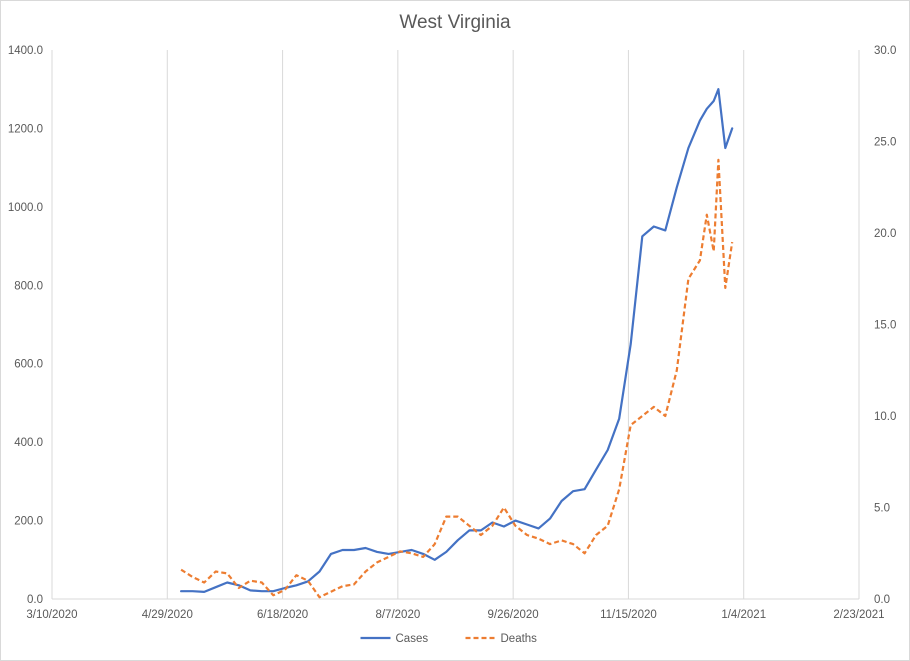  What do you see at coordinates (513, 615) in the screenshot?
I see `x-tick-label: 9/26/2020` at bounding box center [513, 615].